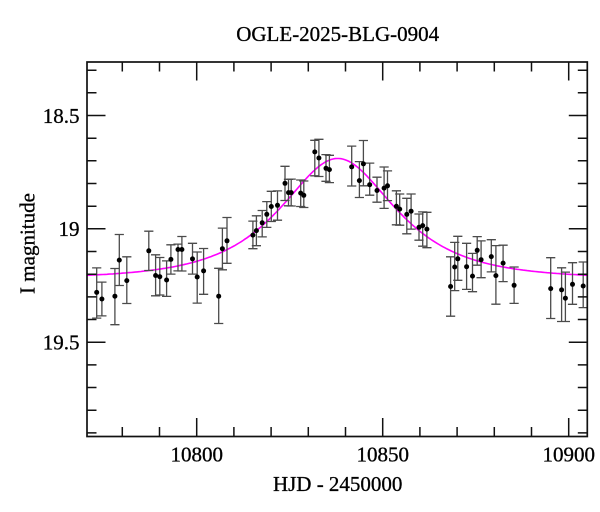 Image resolution: width=600 pixels, height=512 pixels. Describe the element at coordinates (568, 455) in the screenshot. I see `svg-text: 10900` at that location.